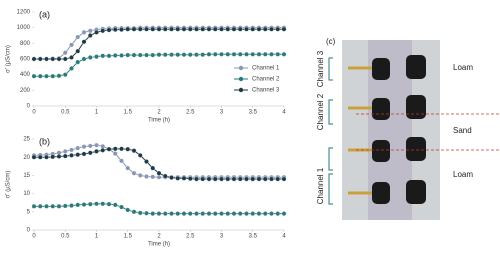  I want to click on legend-label: Channel 2, so click(266, 80).